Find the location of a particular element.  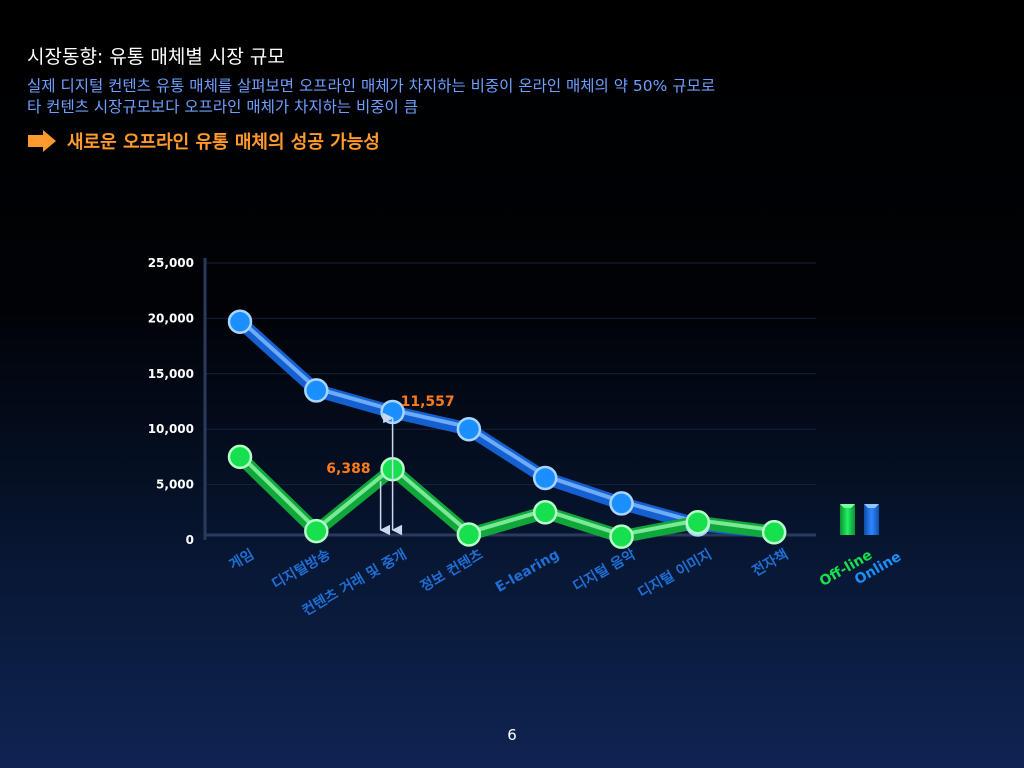

y-tick-label: 20,000 is located at coordinates (171, 318).